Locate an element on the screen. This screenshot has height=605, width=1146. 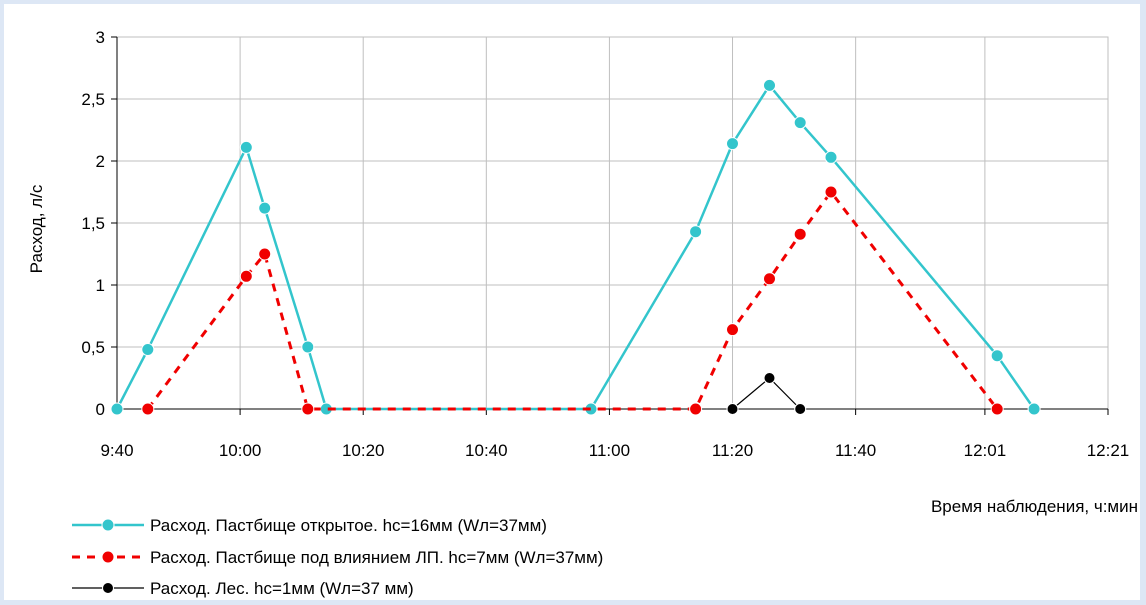
x-tick-label: 10:00 is located at coordinates (240, 450).